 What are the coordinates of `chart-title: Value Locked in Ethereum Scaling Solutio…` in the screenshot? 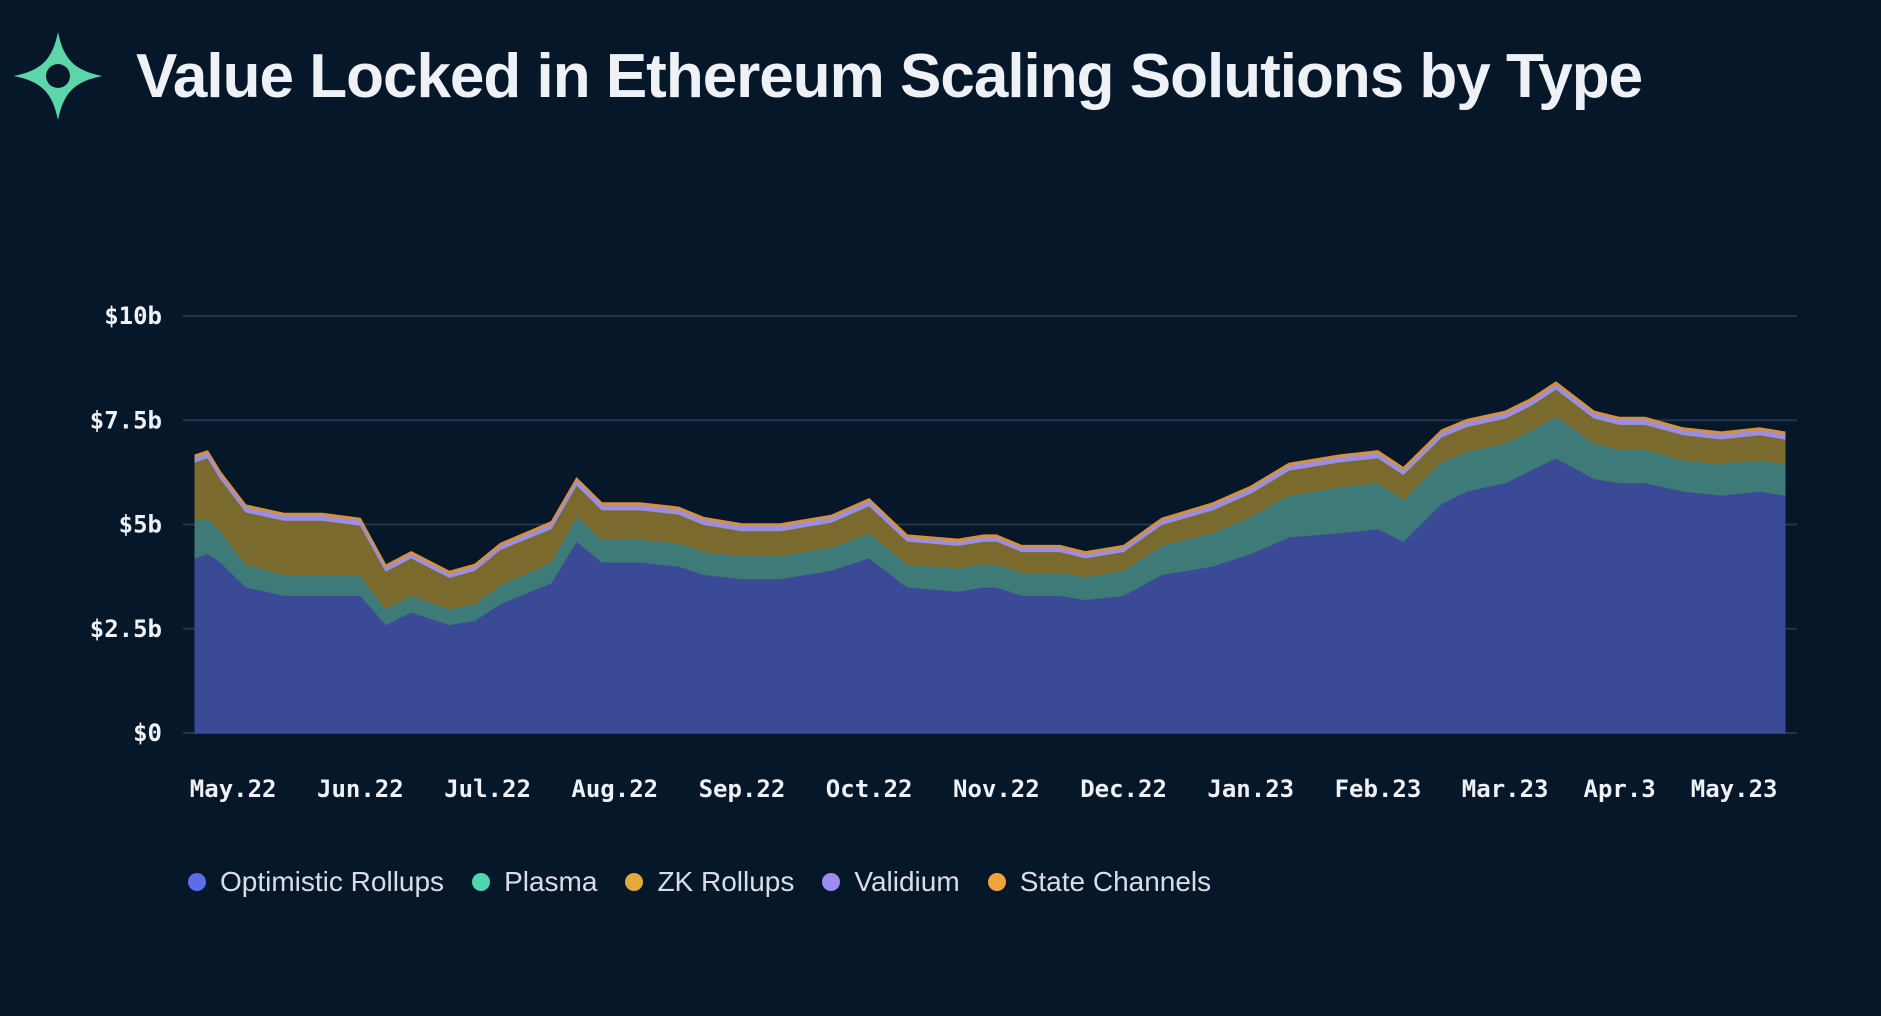 It's located at (889, 76).